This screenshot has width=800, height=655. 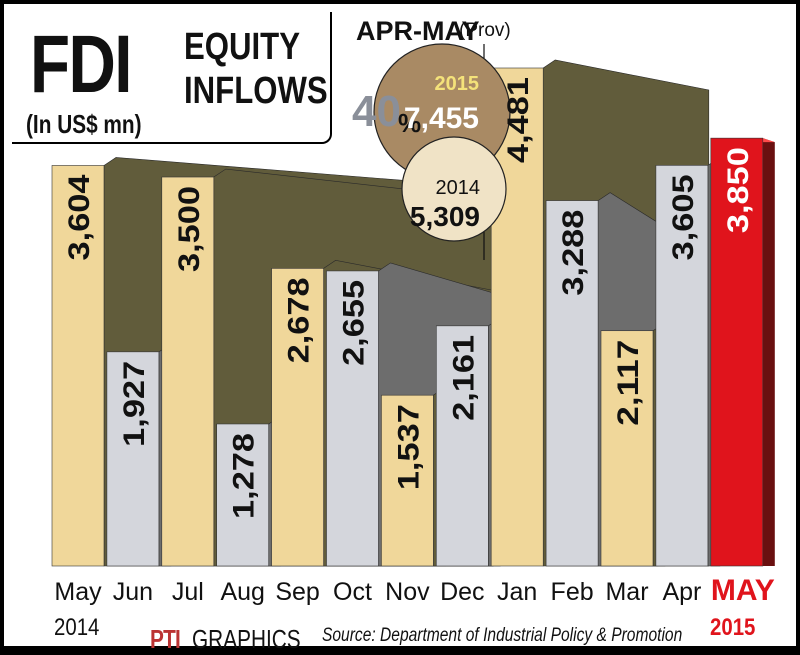 I want to click on title-equity: EQUITY, so click(x=242, y=47).